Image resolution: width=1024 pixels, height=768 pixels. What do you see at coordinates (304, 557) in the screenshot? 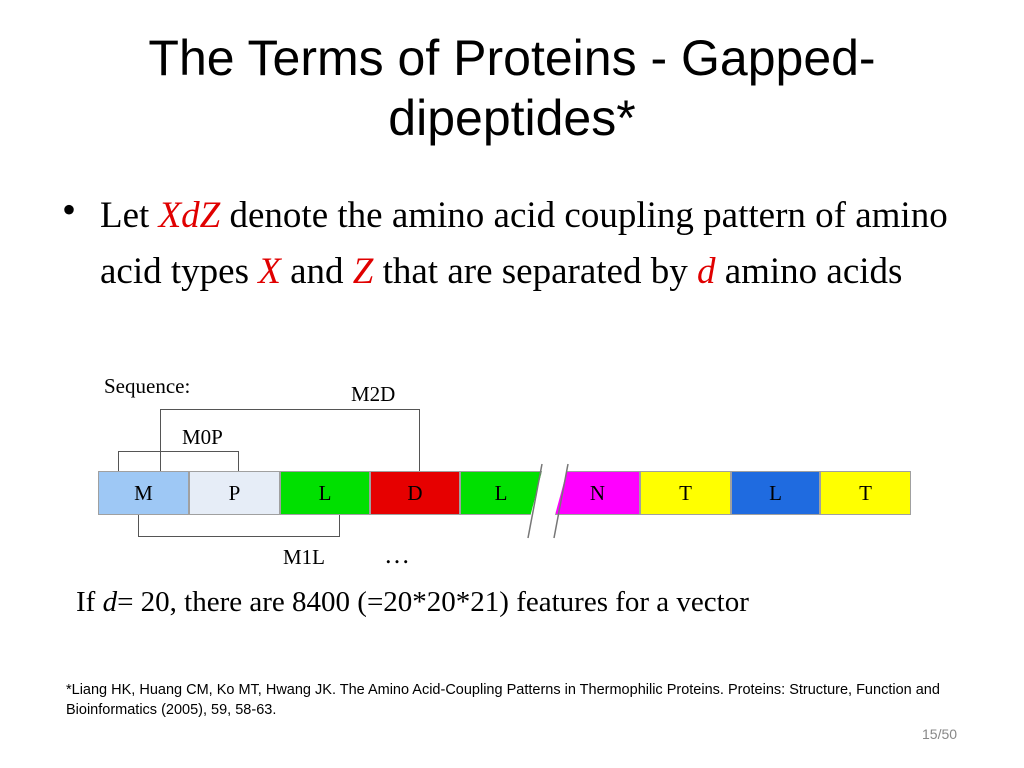
I see `label-m1l: M1L` at bounding box center [304, 557].